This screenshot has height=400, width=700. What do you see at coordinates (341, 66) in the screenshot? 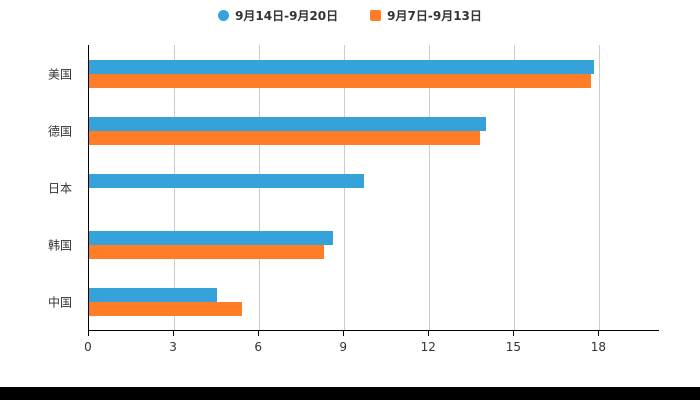
I see `bar-series0-美国` at bounding box center [341, 66].